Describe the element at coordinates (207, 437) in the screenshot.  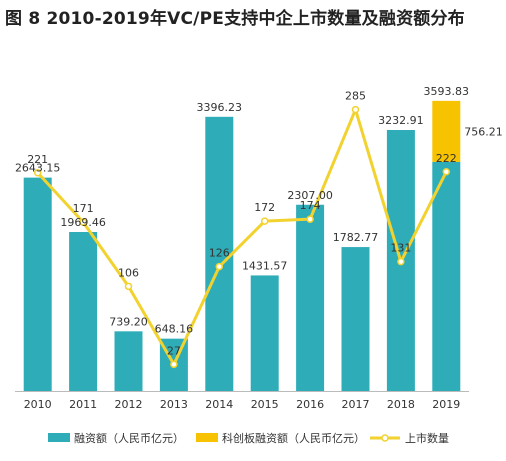
I see `legend-swatch-star-market` at that location.